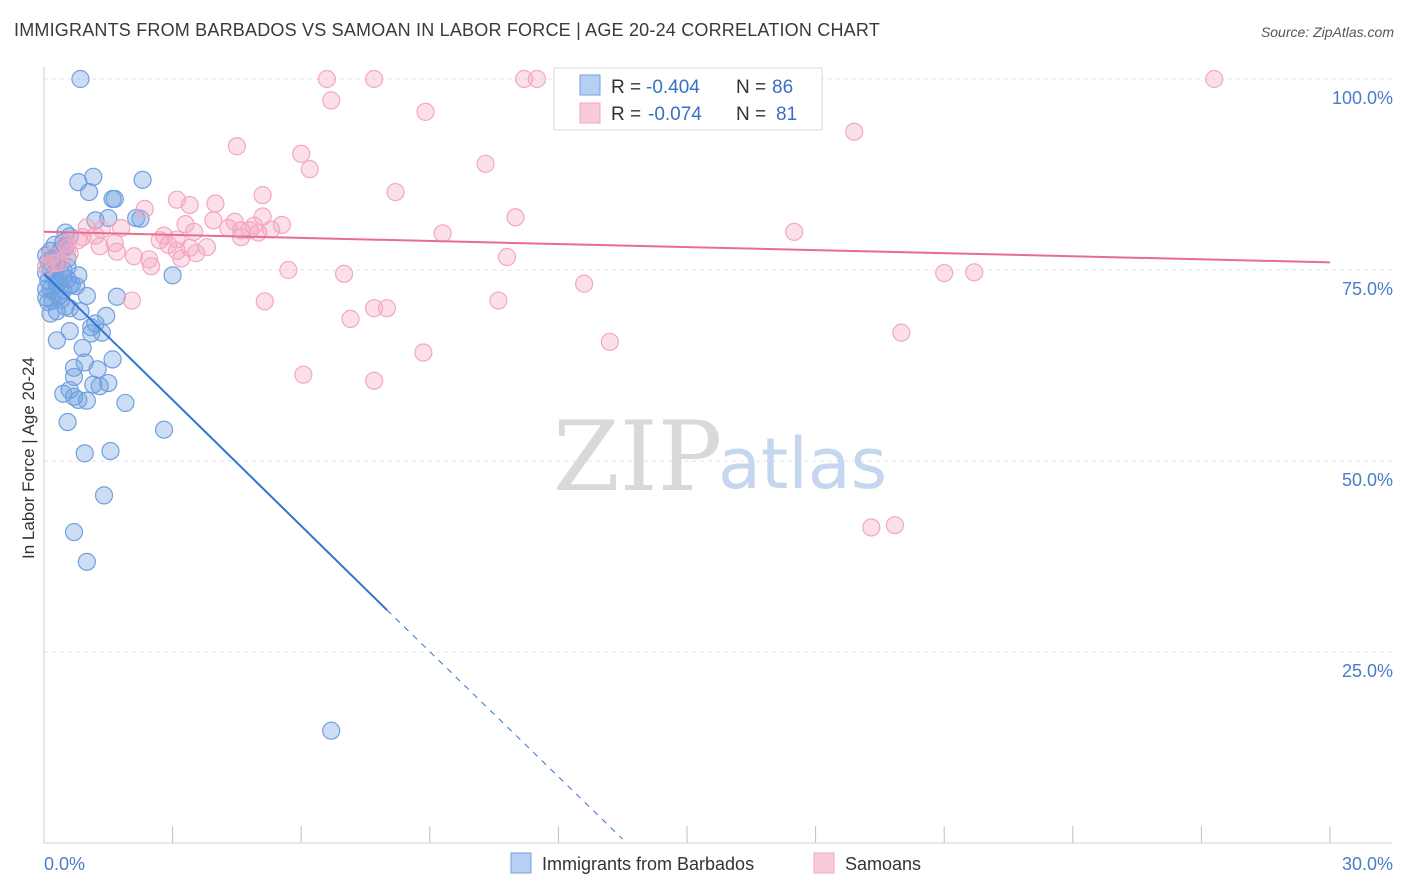  What do you see at coordinates (782, 87) in the screenshot?
I see `legend-n-value-barbados: 86` at bounding box center [782, 87].